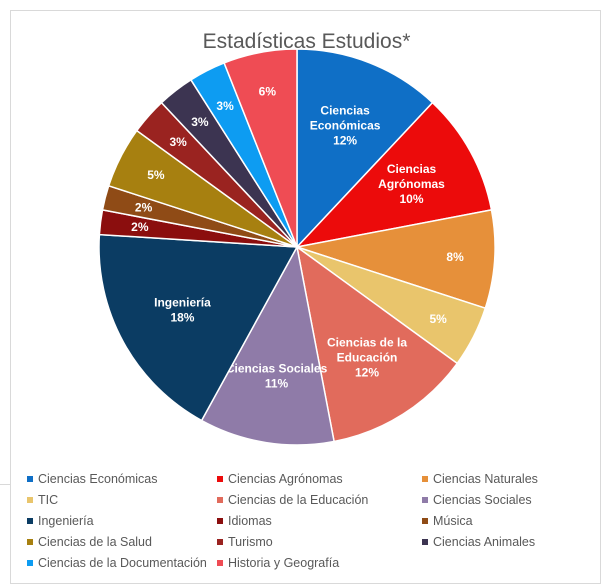  I want to click on legend-label: TIC, so click(48, 499).